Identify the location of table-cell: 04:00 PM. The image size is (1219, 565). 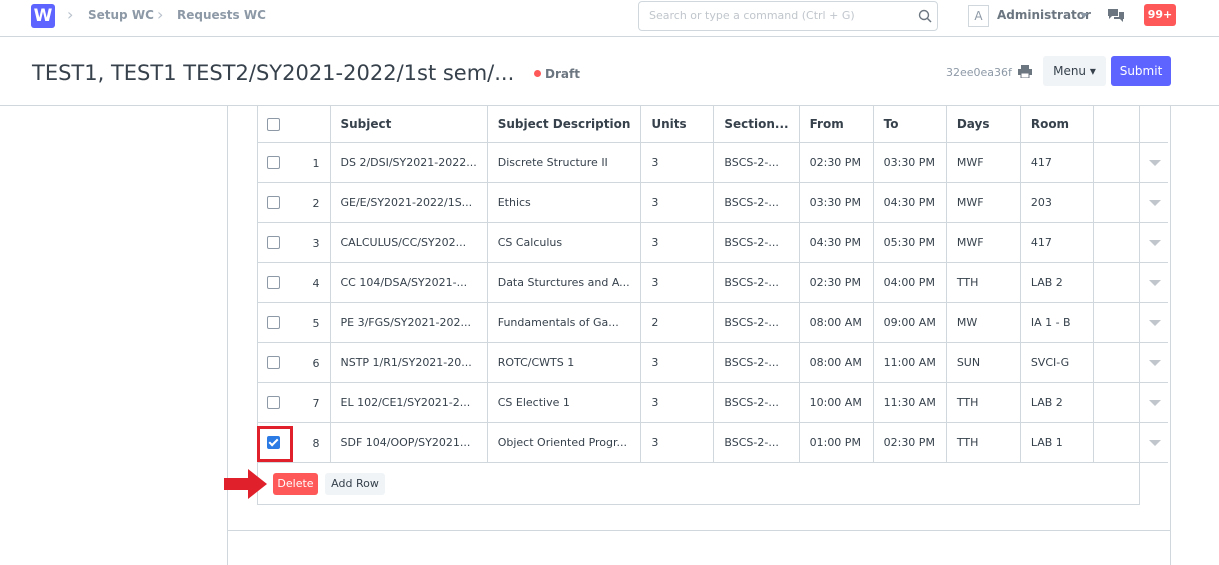
(909, 282).